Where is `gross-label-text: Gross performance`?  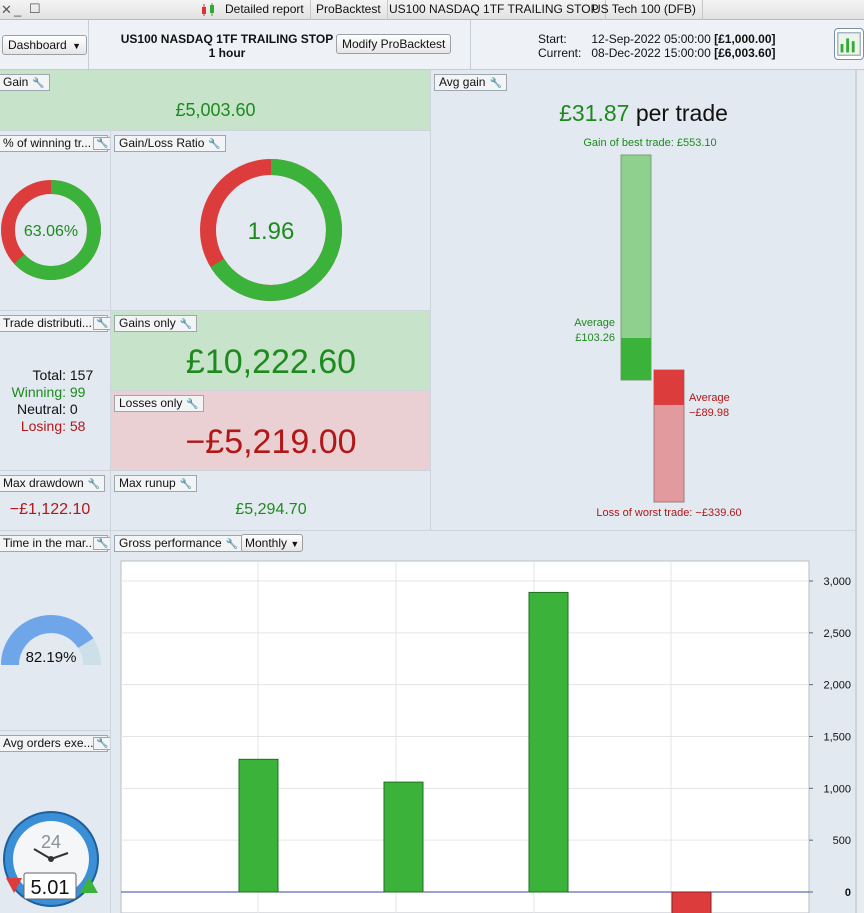
gross-label-text: Gross performance is located at coordinates (170, 543).